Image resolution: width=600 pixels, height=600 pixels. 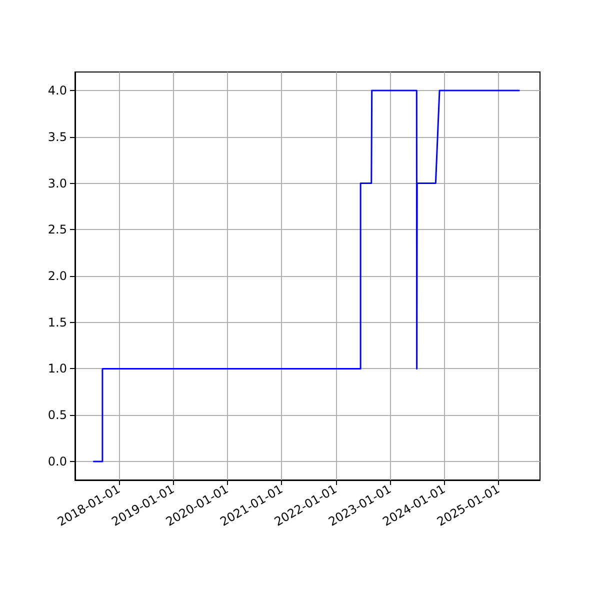 I want to click on y-tick-label: 2.5, so click(x=57, y=229).